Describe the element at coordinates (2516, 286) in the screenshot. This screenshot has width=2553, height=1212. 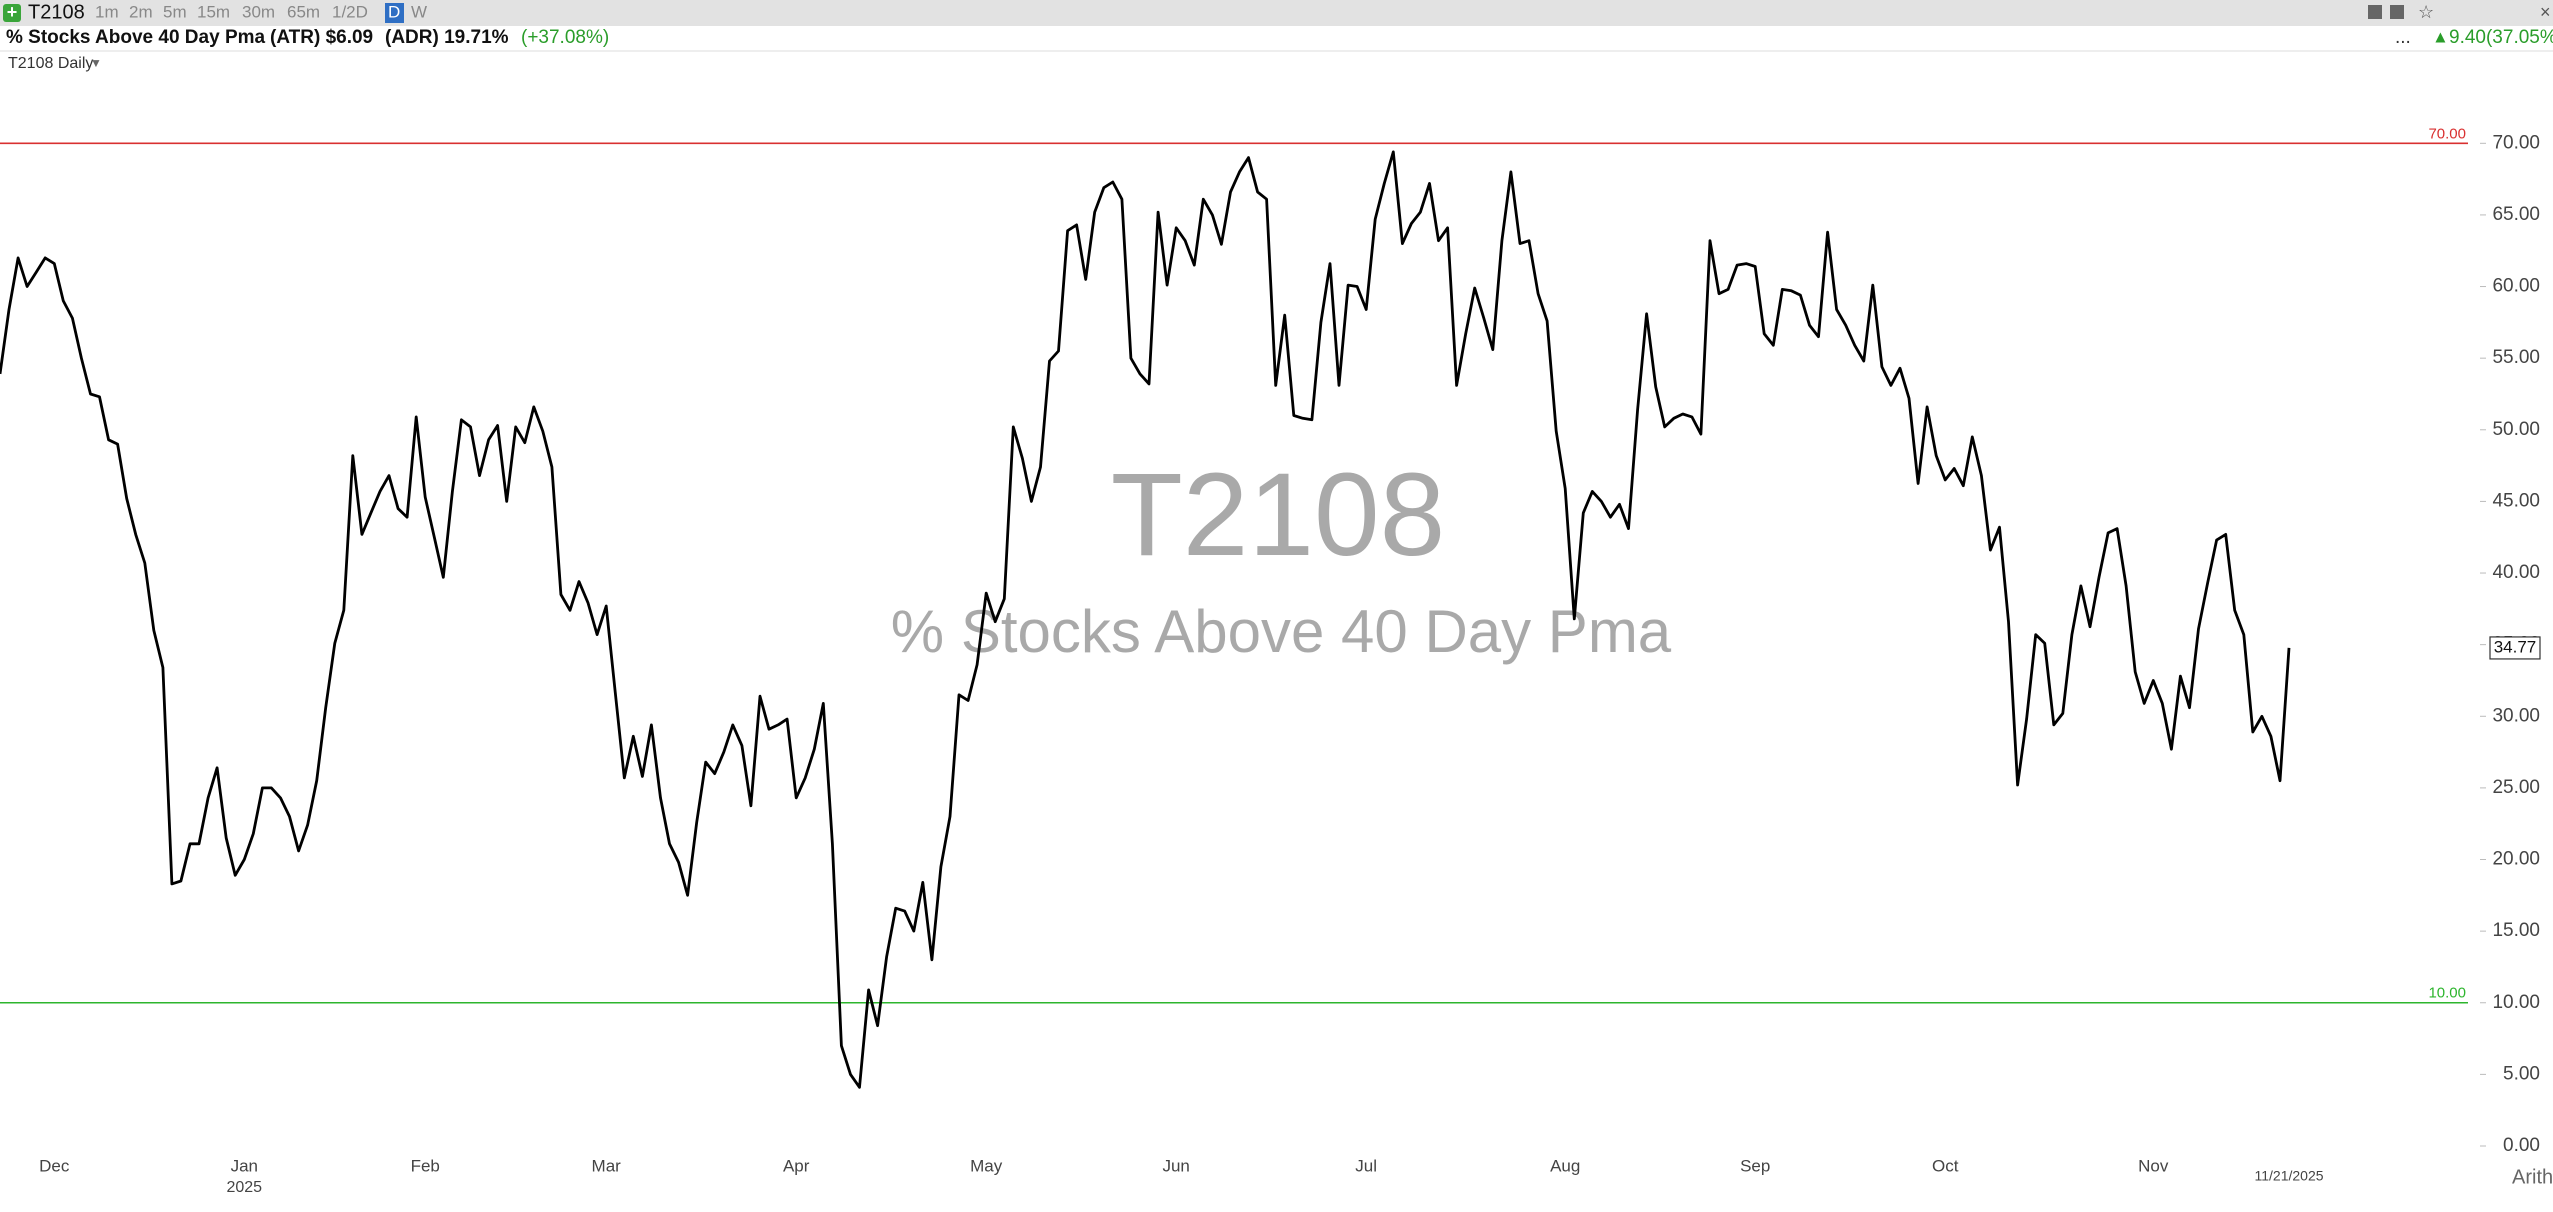
I see `y-tick-label: 60.00` at that location.